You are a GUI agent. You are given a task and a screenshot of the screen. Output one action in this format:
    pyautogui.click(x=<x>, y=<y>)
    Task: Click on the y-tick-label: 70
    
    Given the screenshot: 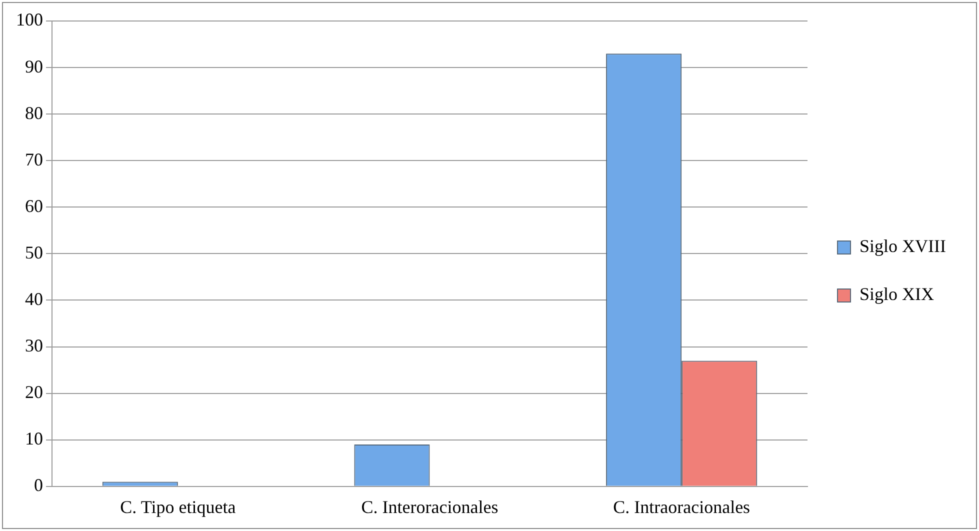 What is the action you would take?
    pyautogui.click(x=34, y=159)
    